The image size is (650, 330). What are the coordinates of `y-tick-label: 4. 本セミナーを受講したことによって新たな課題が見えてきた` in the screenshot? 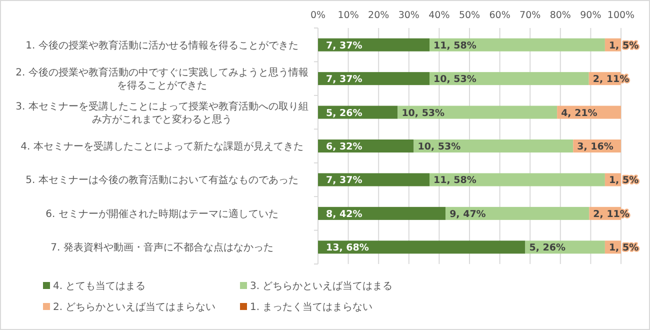 It's located at (162, 146).